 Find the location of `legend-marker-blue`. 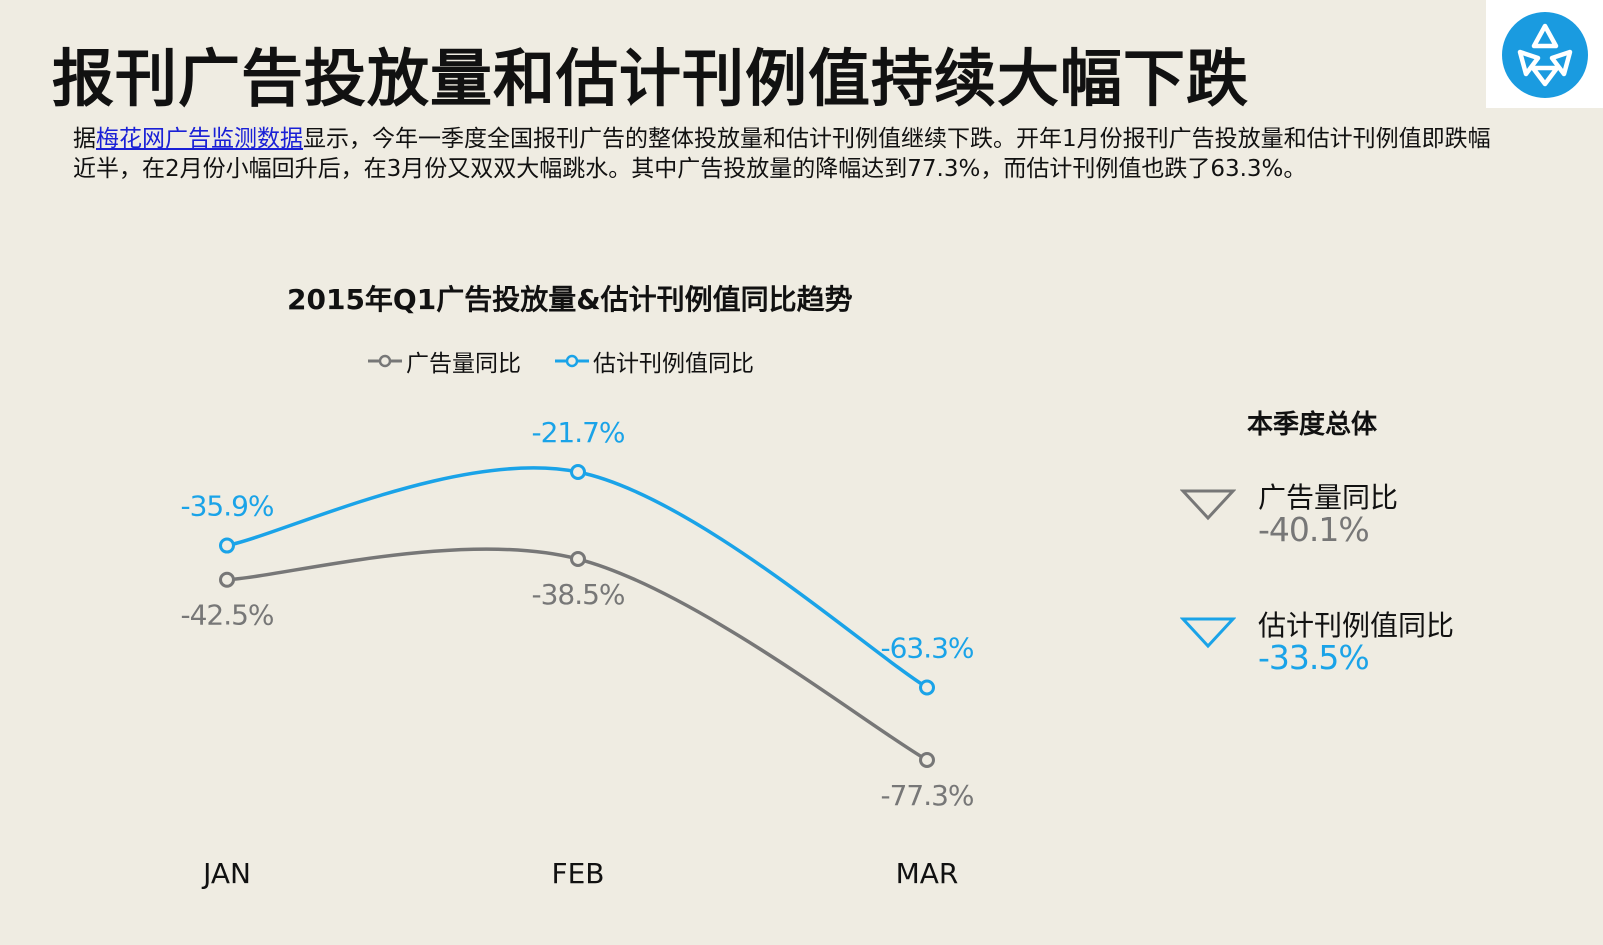

legend-marker-blue is located at coordinates (572, 361).